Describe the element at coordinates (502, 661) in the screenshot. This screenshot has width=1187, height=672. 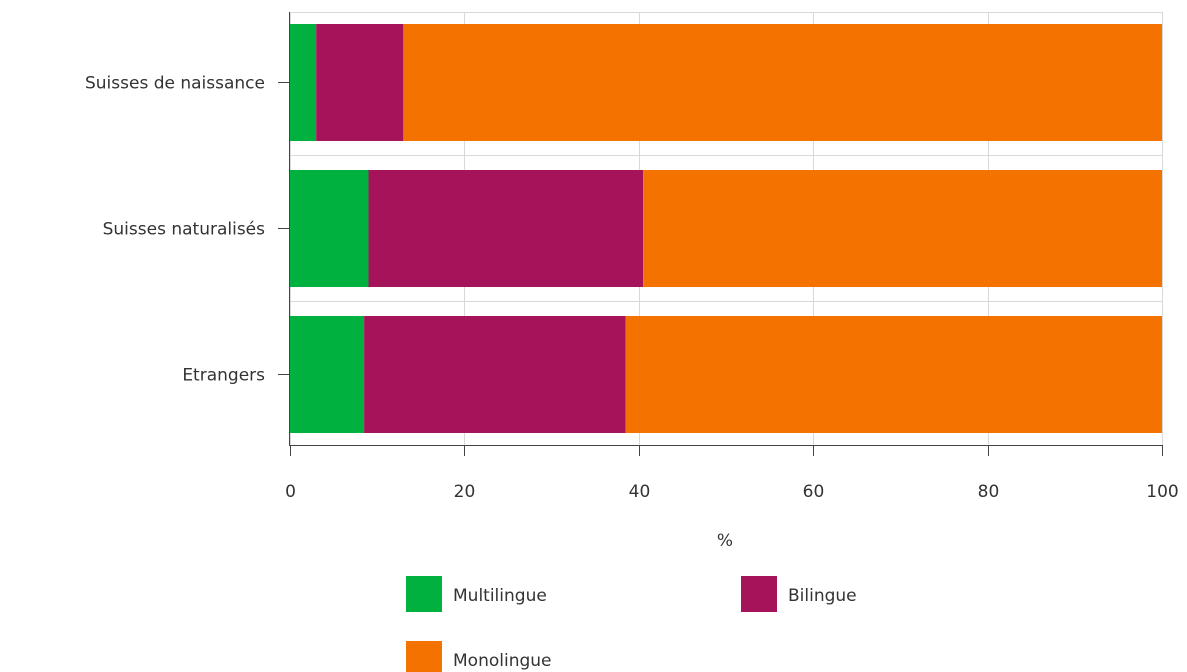
I see `legend-label-monolingue: Monolingue` at that location.